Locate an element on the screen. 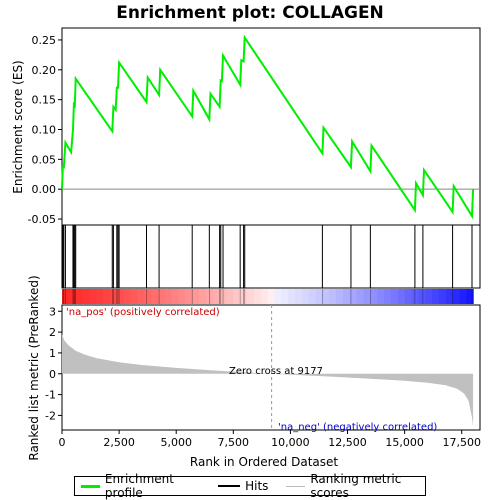 The width and height of the screenshot is (500, 500). es-ylabel: Enrichment score (ES) is located at coordinates (18, 126).